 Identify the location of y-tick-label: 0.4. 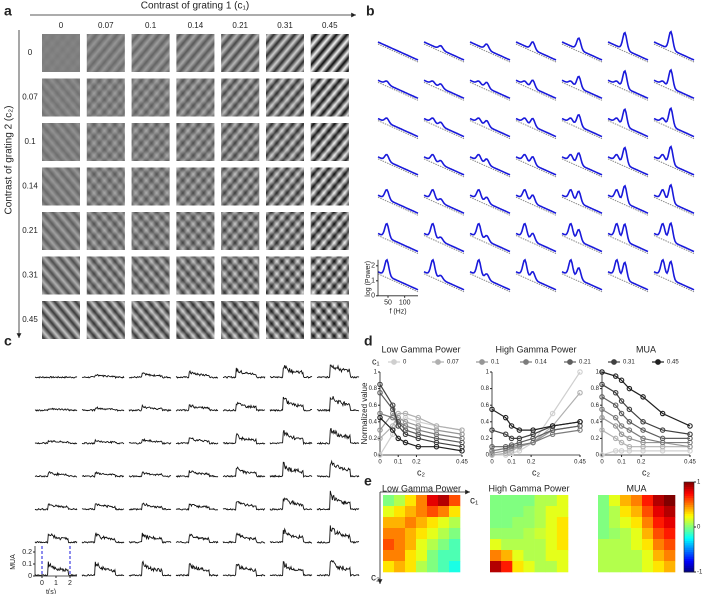
(485, 422).